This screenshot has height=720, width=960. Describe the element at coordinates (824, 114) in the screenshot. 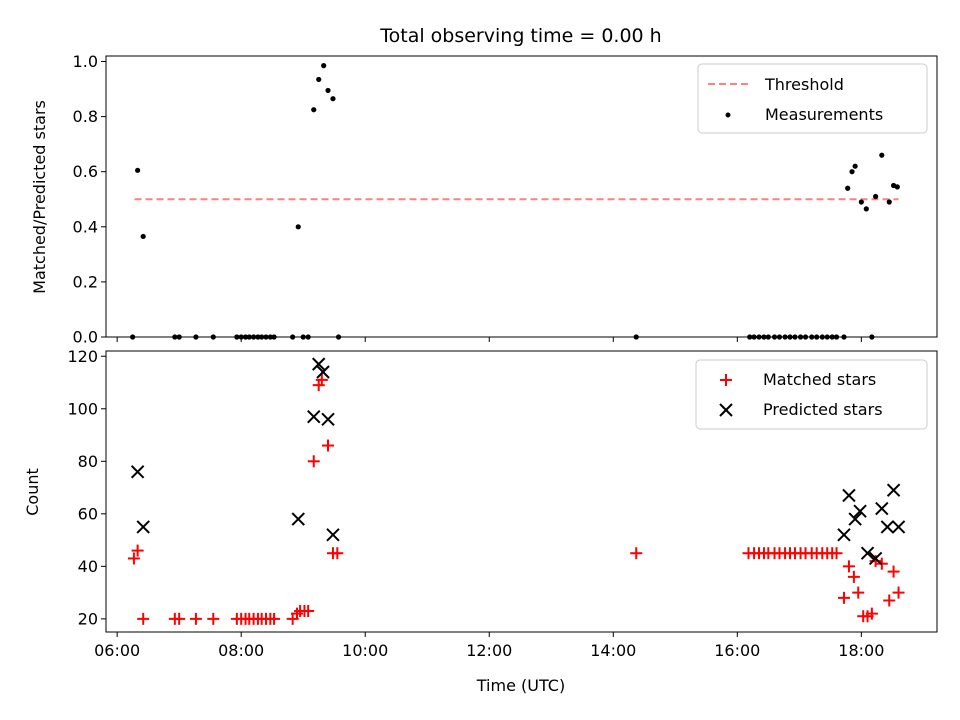

I see `legend-measurements-label: Measurements` at that location.